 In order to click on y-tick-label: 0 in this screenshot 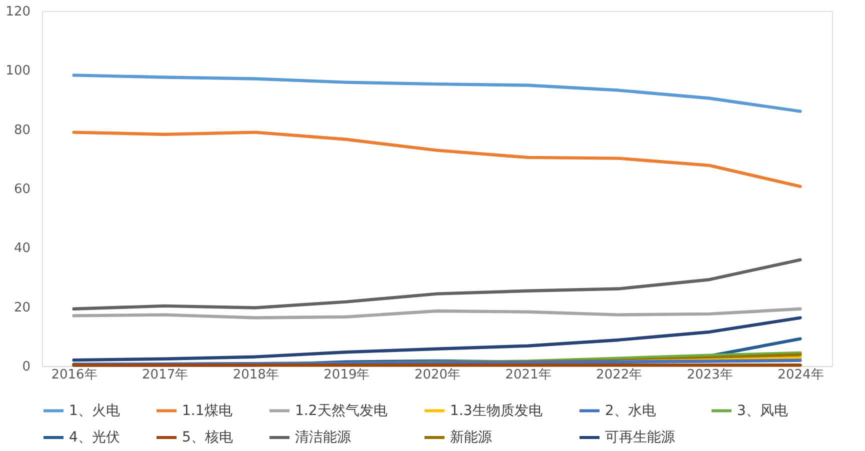, I will do `click(26, 367)`.